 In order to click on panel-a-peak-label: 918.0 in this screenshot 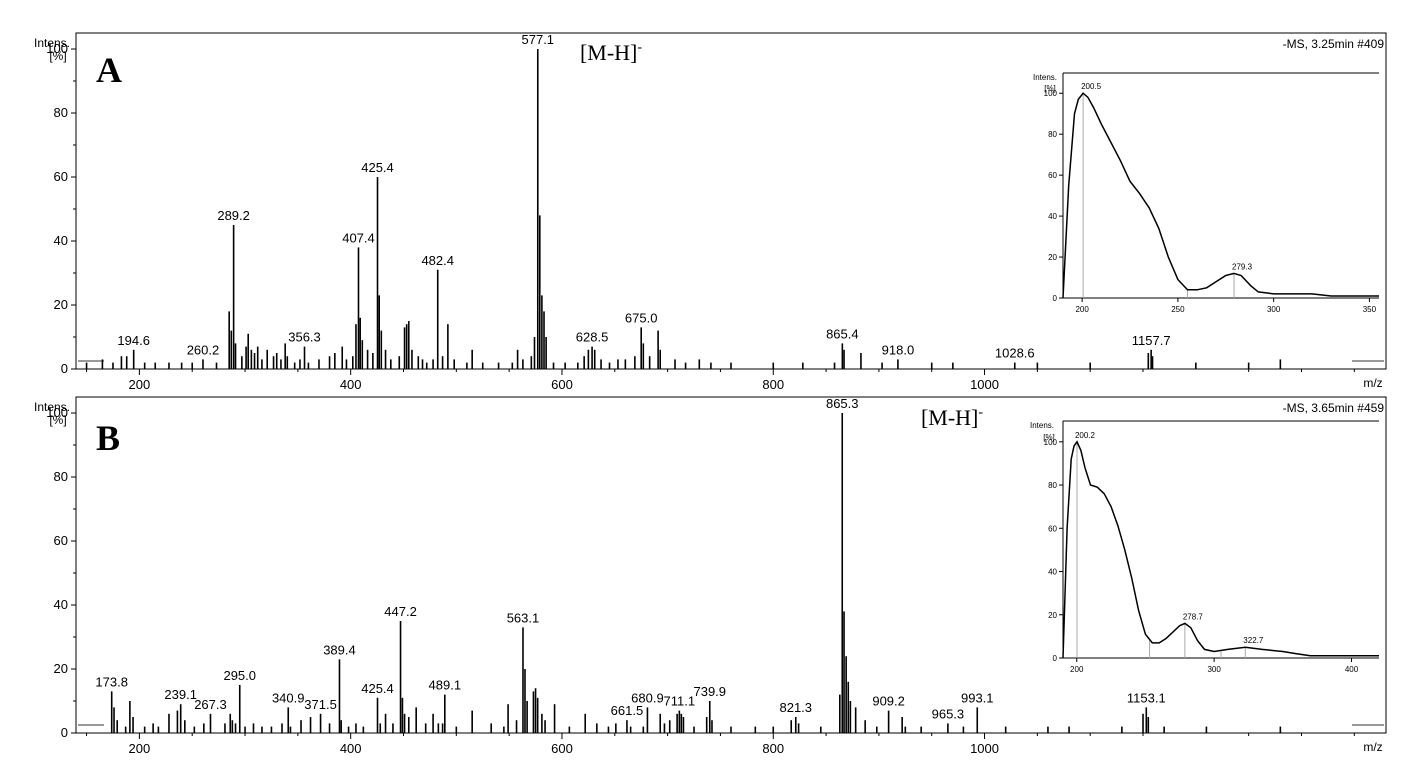, I will do `click(898, 349)`.